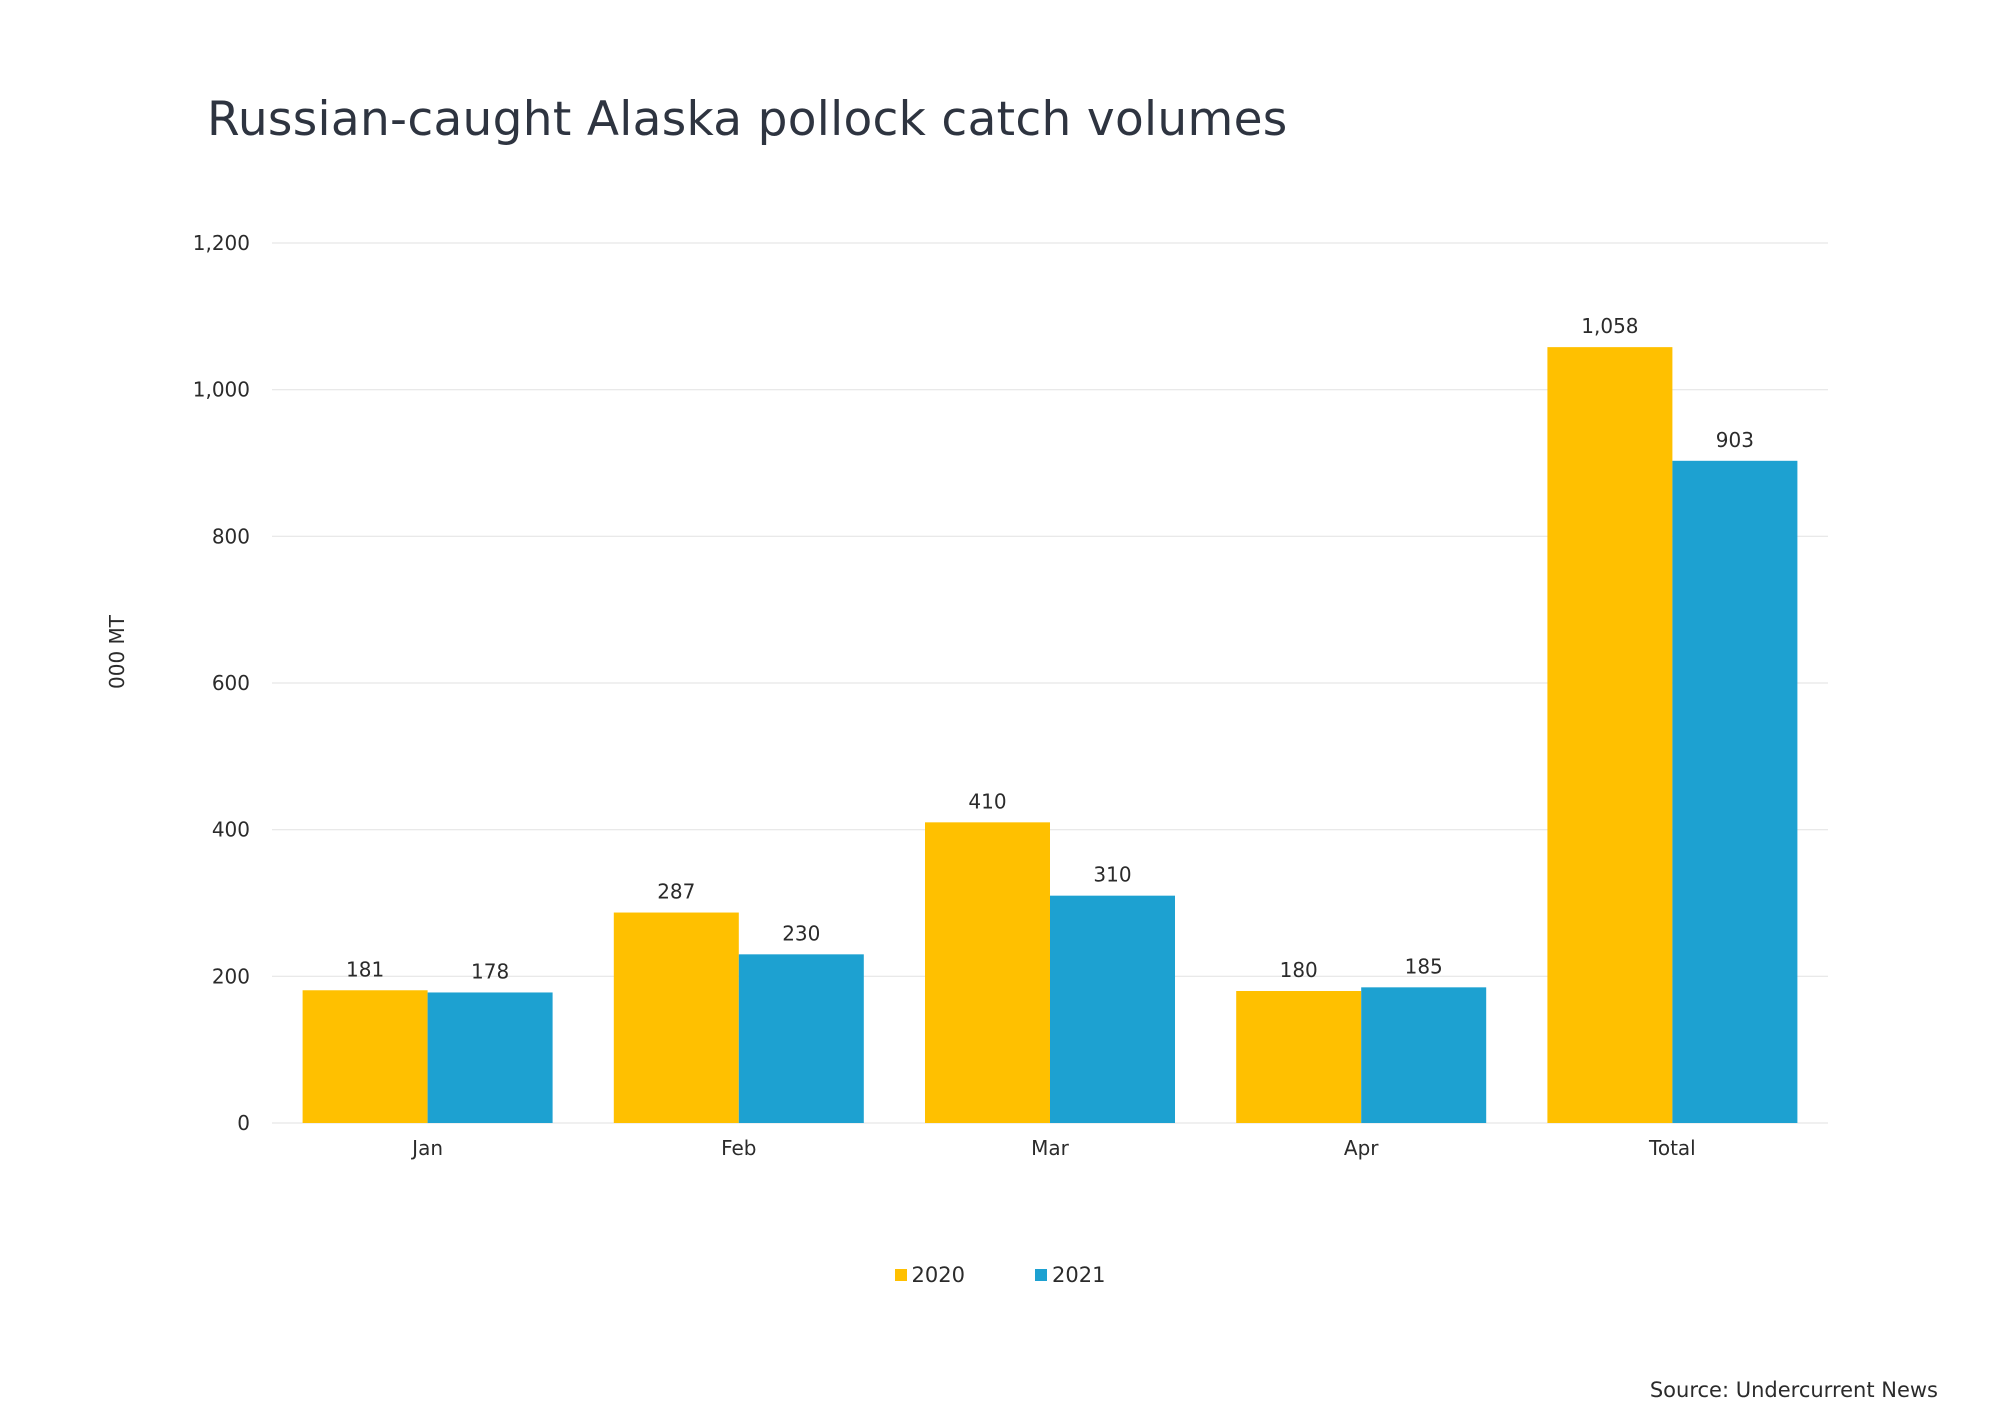 The width and height of the screenshot is (2000, 1428). What do you see at coordinates (365, 1056) in the screenshot?
I see `bar-2020-jan` at bounding box center [365, 1056].